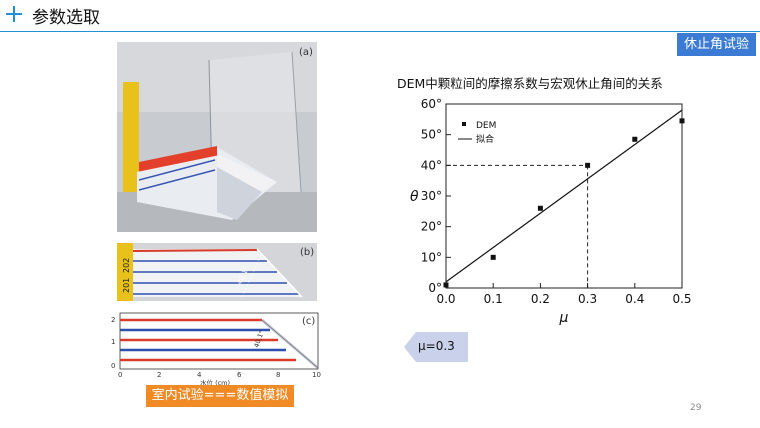 The image size is (760, 428). What do you see at coordinates (587, 299) in the screenshot?
I see `x-tick-label: 0.3` at bounding box center [587, 299].